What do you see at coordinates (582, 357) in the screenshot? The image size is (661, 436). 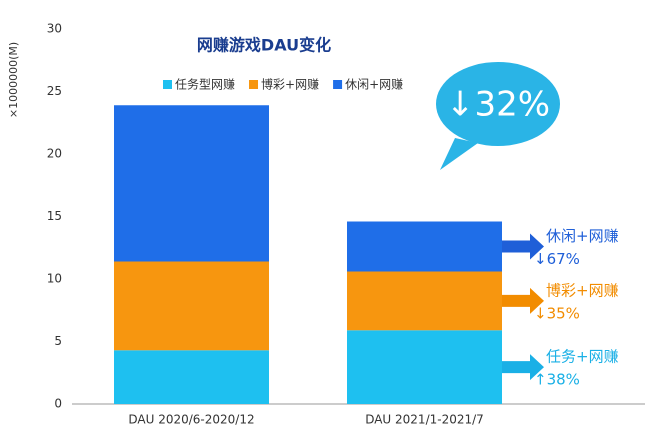 I see `annotation-label: 任务+网赚` at bounding box center [582, 357].